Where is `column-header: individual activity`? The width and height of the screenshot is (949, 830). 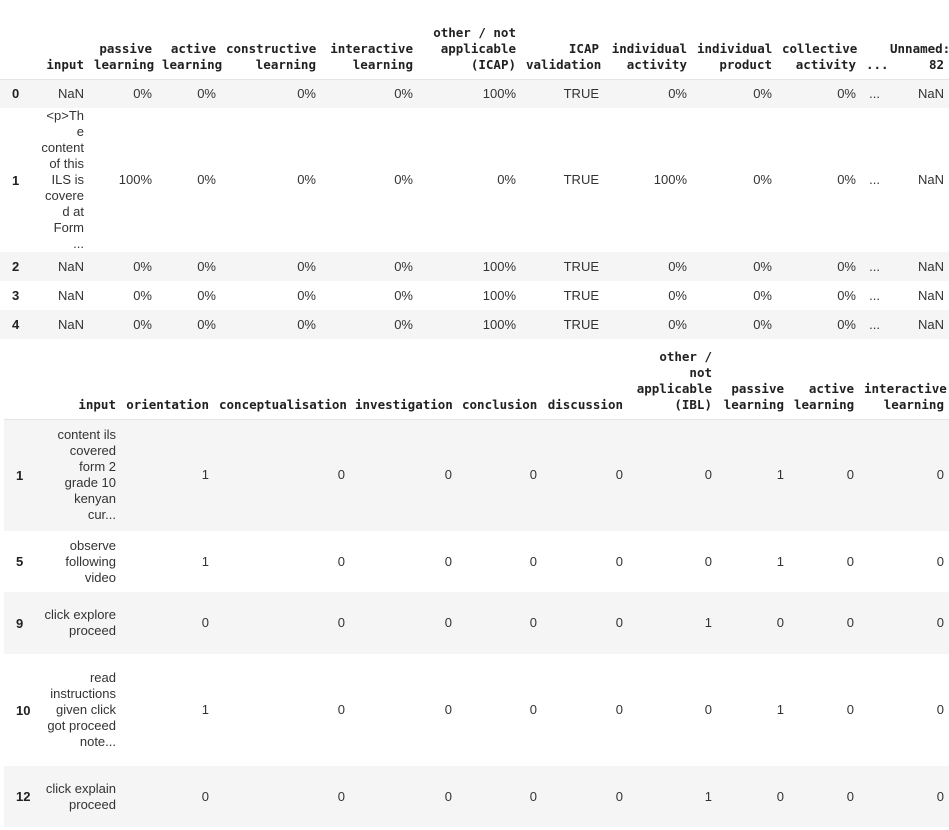
column-header: individual activity is located at coordinates (648, 44).